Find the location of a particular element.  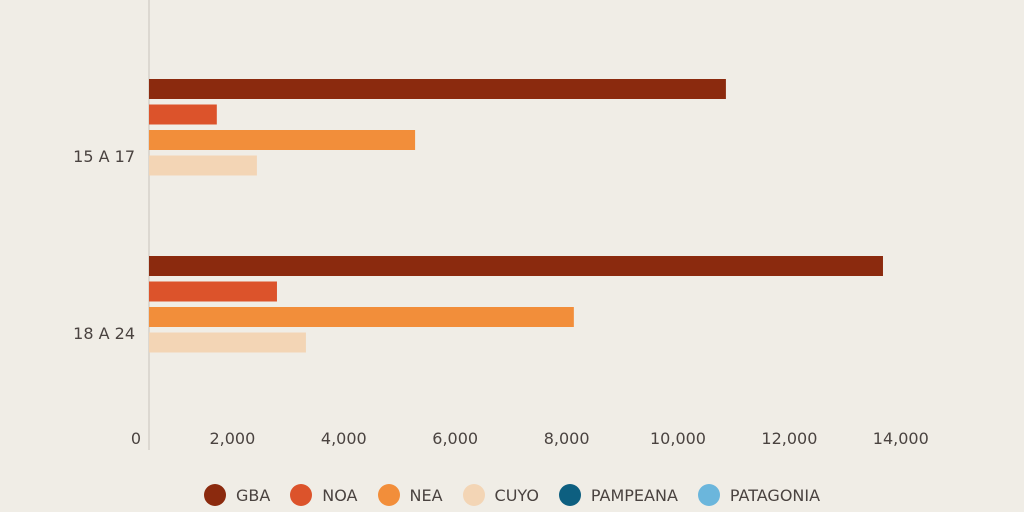

legend-label: PAMPEANA is located at coordinates (634, 495).